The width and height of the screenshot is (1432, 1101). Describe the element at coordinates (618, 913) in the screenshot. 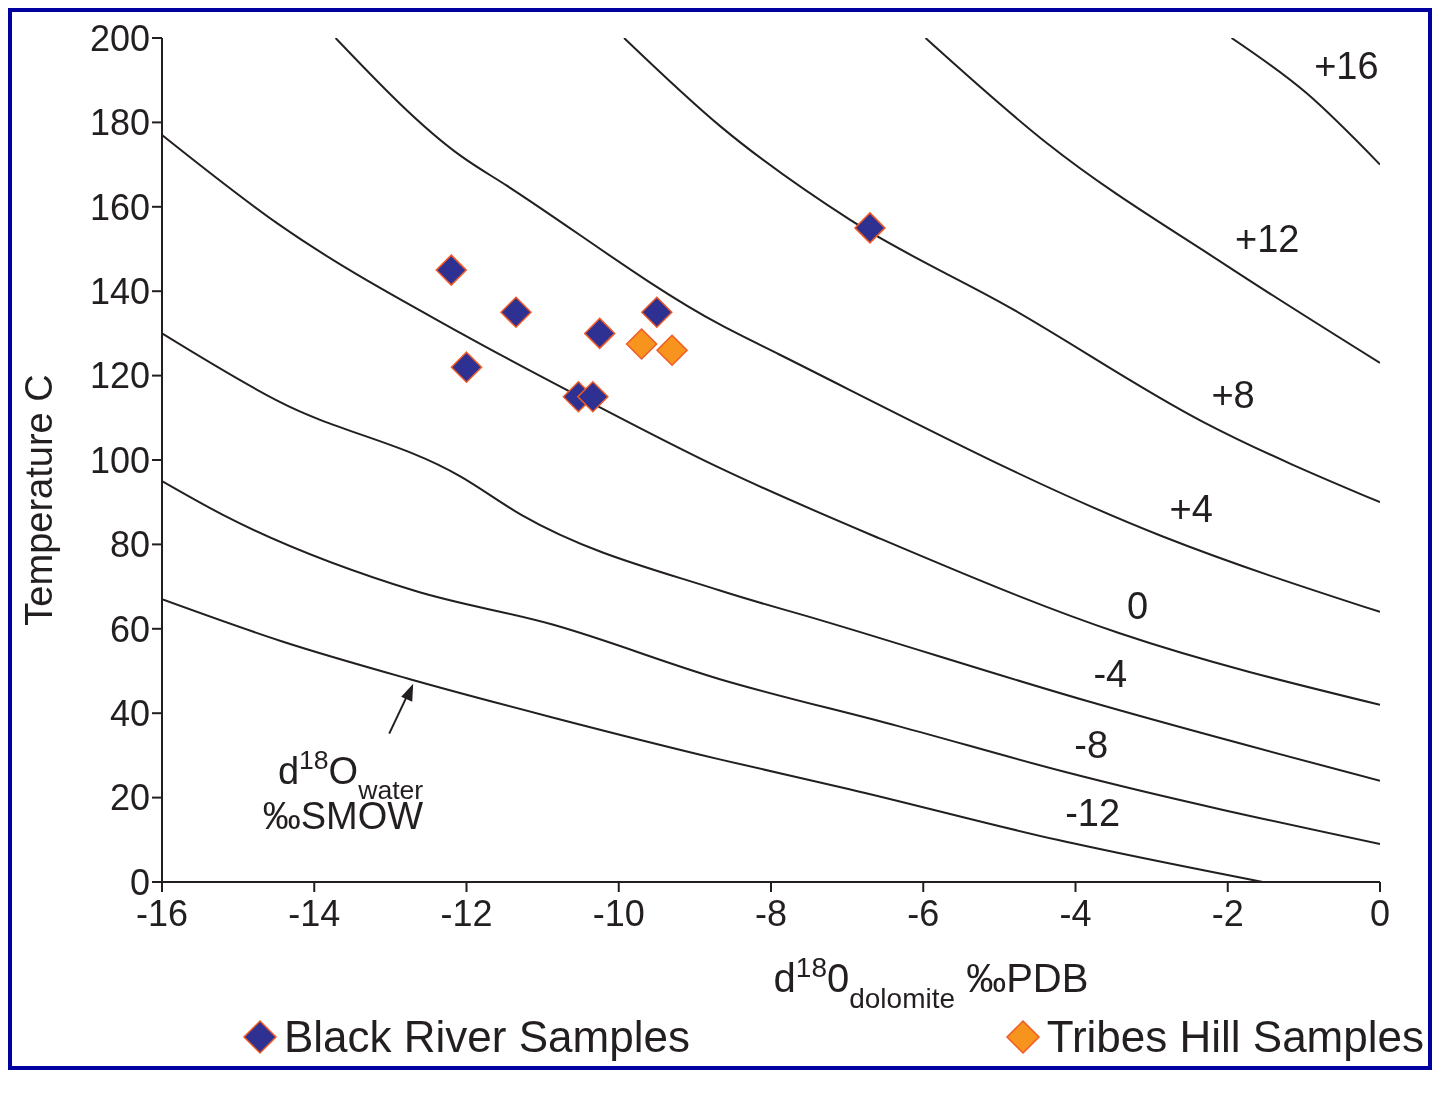

I see `x-tick-label: -10` at that location.